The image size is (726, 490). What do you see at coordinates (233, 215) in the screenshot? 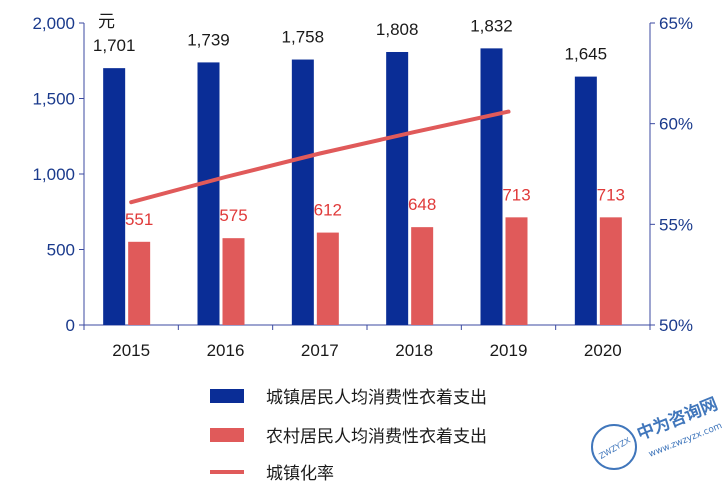
I see `data-label-rural: 575` at bounding box center [233, 215].